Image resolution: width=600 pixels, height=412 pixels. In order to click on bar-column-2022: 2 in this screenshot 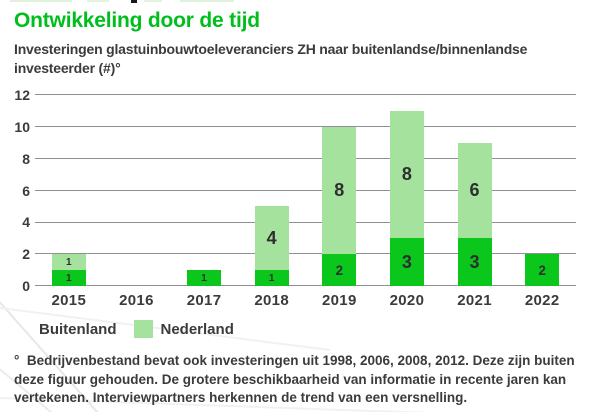, I will do `click(542, 190)`.